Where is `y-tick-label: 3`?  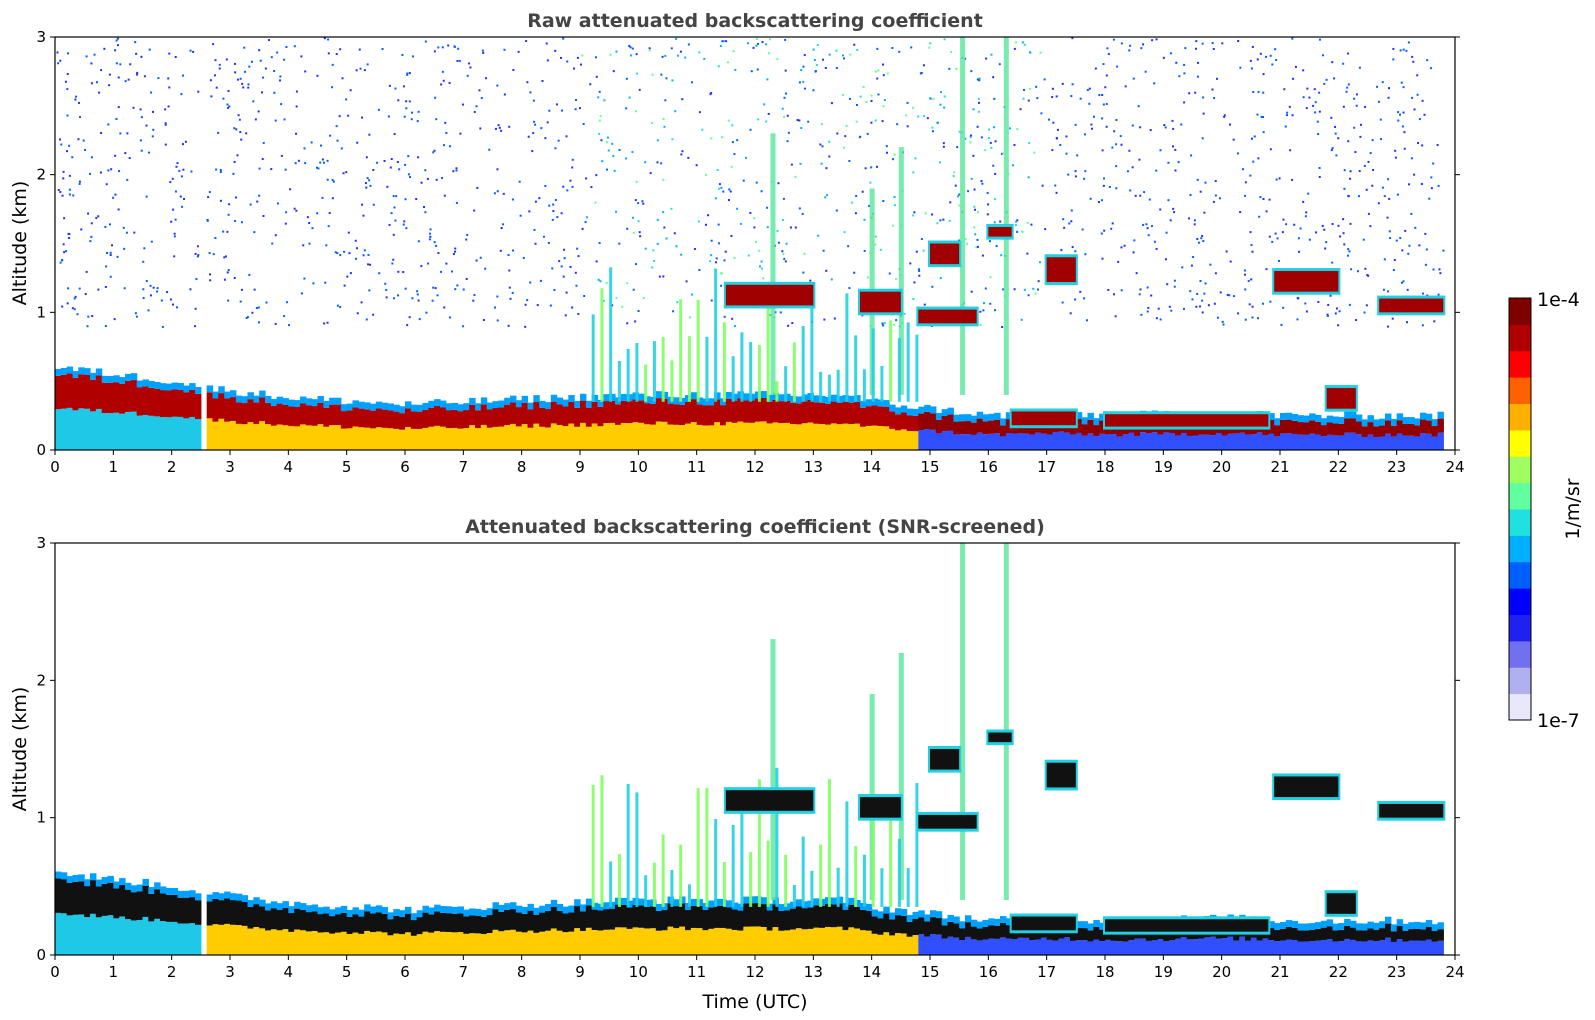 y-tick-label: 3 is located at coordinates (41, 543).